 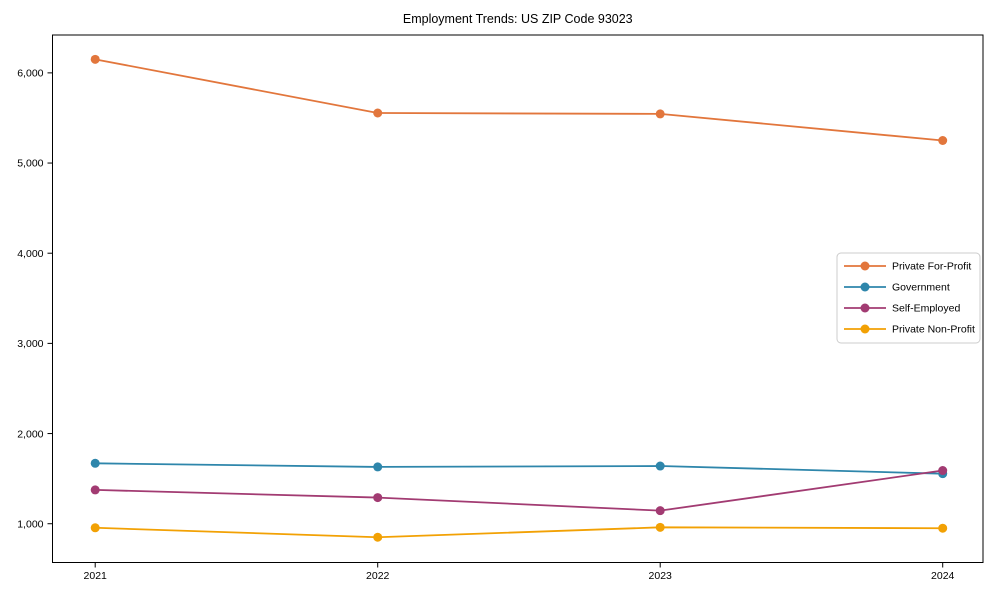 What do you see at coordinates (921, 288) in the screenshot?
I see `legend-label: Government` at bounding box center [921, 288].